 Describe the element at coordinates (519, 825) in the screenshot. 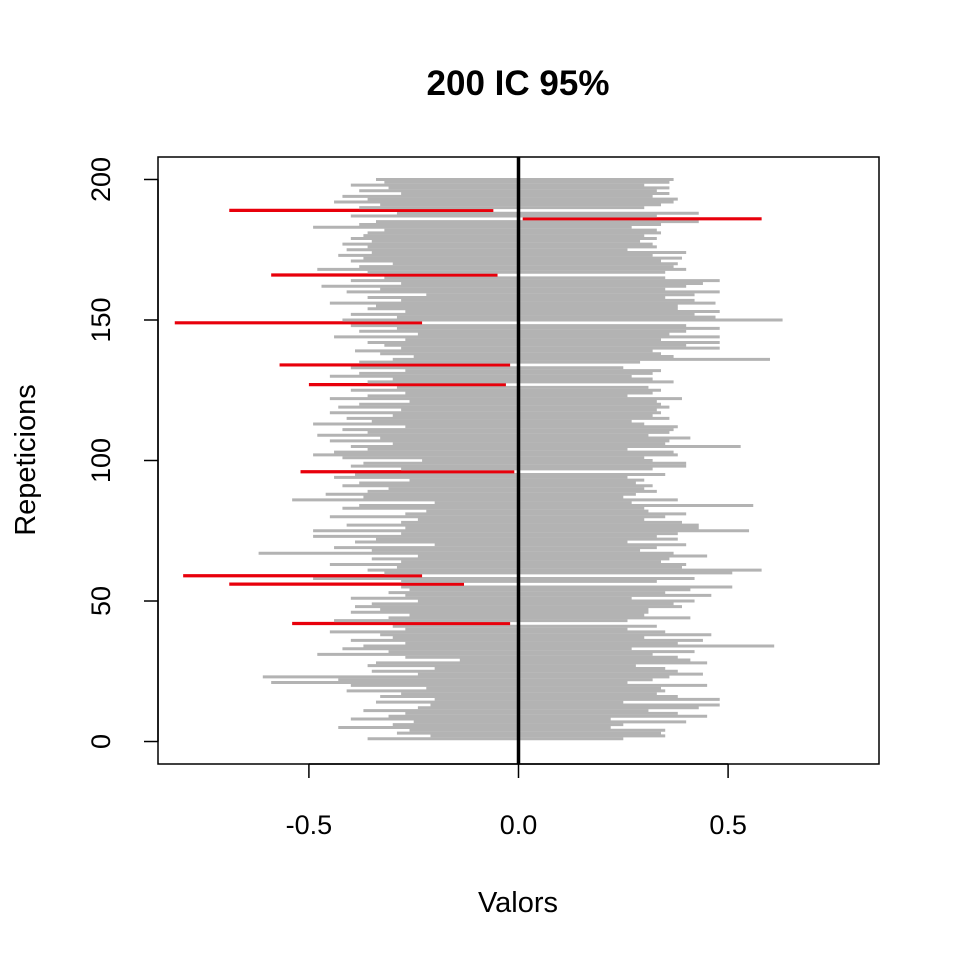

I see `x-tick-label: 0.0` at that location.